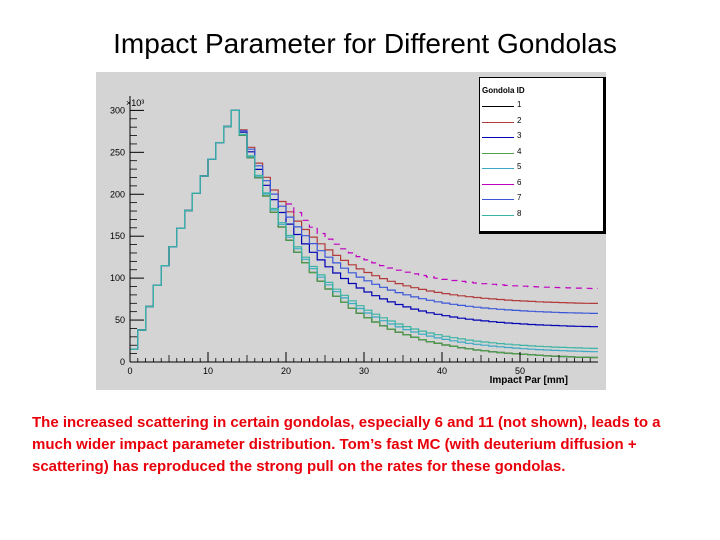 The width and height of the screenshot is (720, 540). What do you see at coordinates (519, 120) in the screenshot?
I see `legend-label: 2` at bounding box center [519, 120].